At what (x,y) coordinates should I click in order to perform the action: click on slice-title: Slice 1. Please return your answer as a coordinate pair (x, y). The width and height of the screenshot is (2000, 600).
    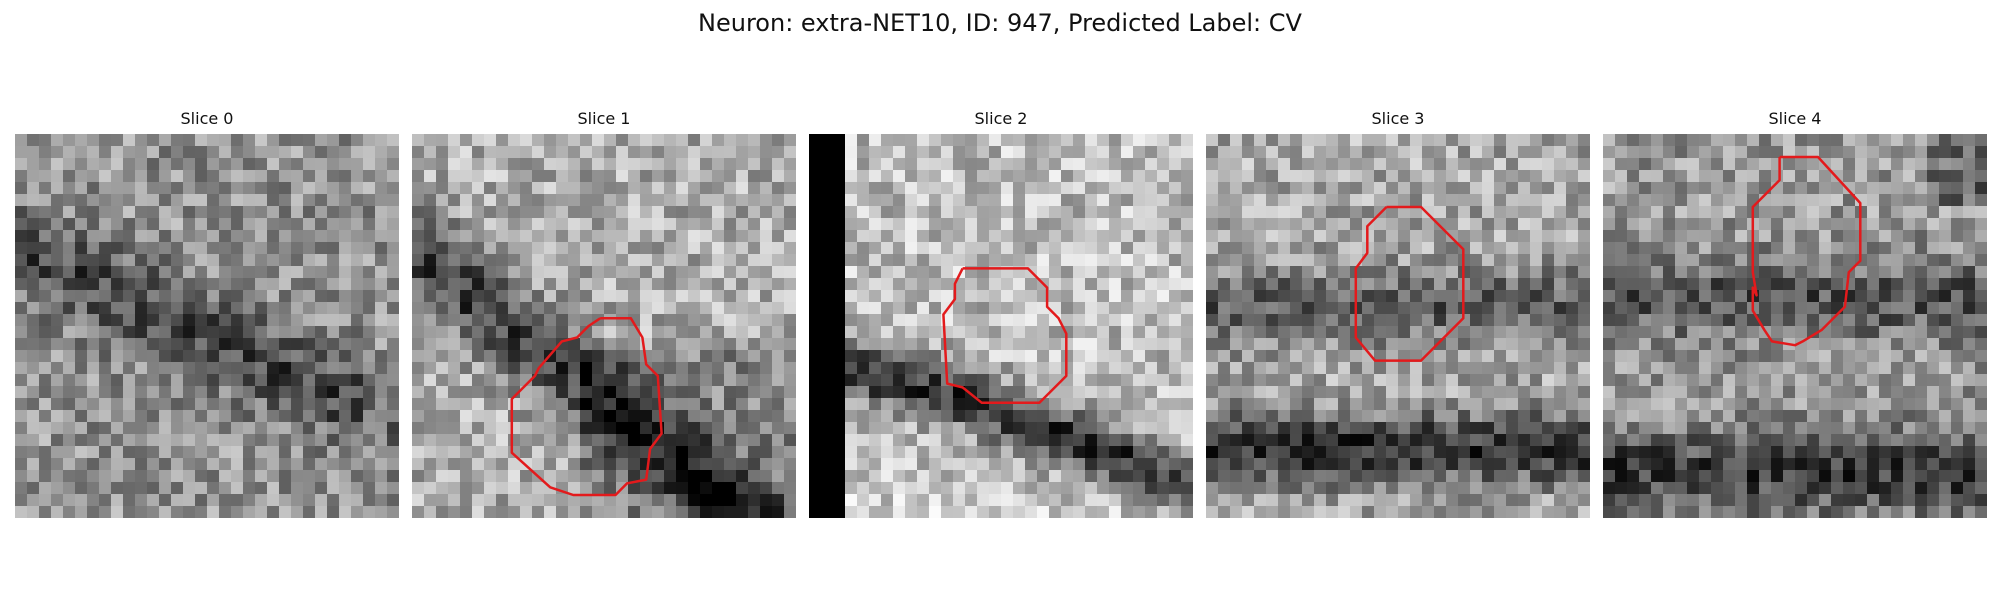
    Looking at the image, I should click on (604, 118).